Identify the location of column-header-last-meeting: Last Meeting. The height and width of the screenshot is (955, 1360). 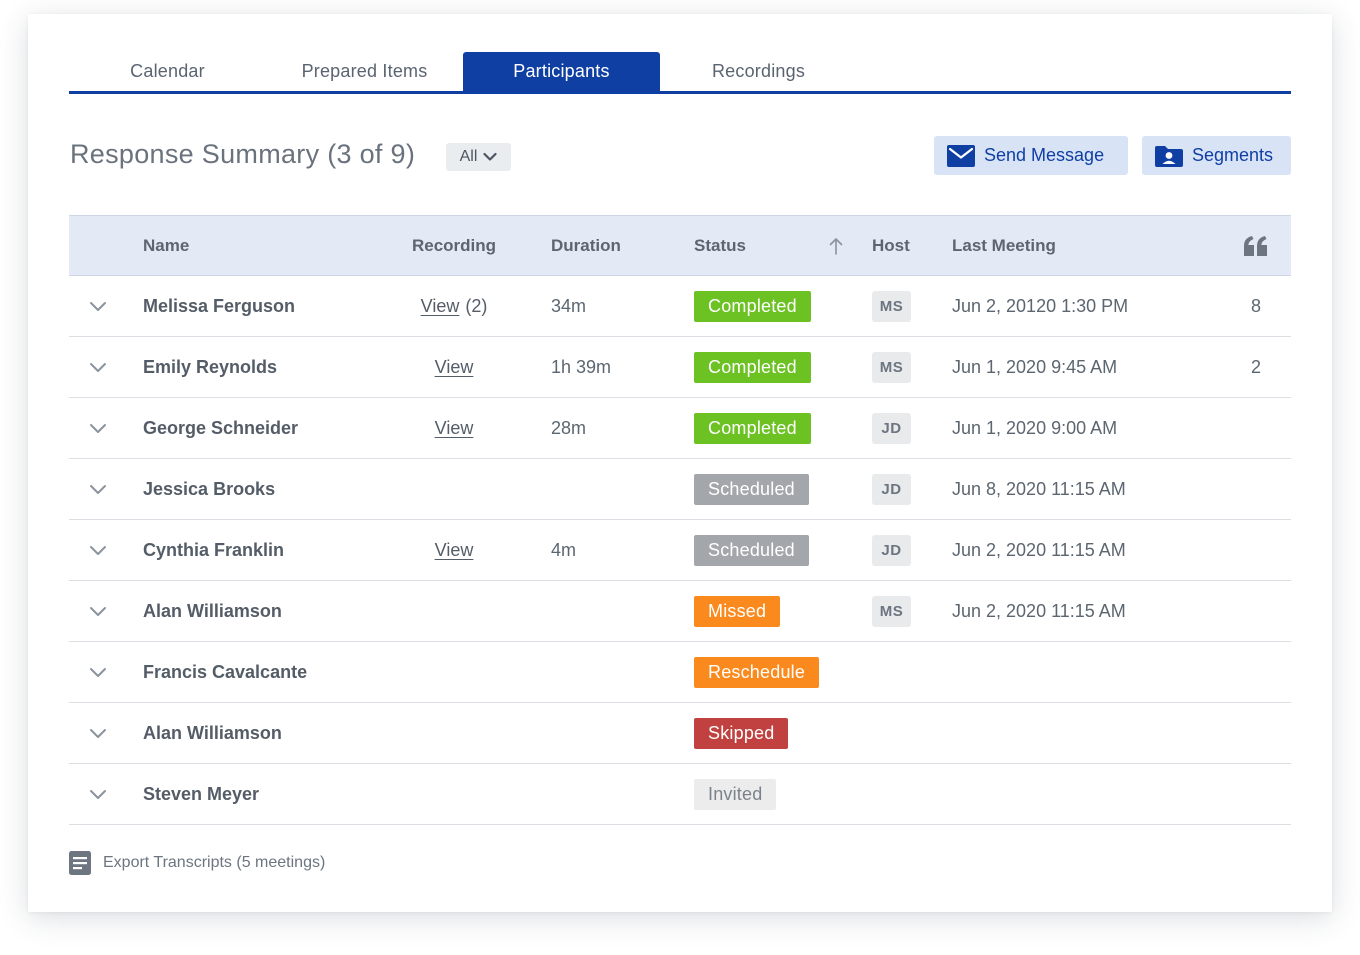
(1004, 245).